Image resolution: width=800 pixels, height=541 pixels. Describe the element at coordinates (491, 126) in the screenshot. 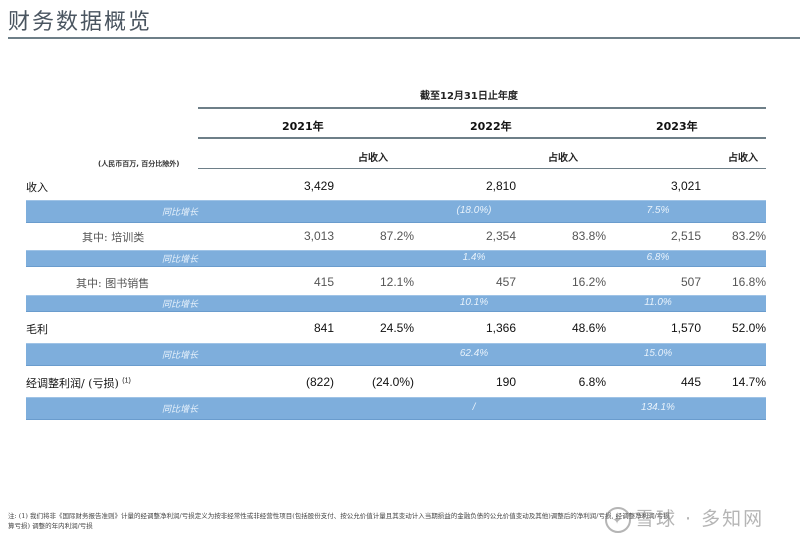

I see `year-header-2022: 2022年` at that location.